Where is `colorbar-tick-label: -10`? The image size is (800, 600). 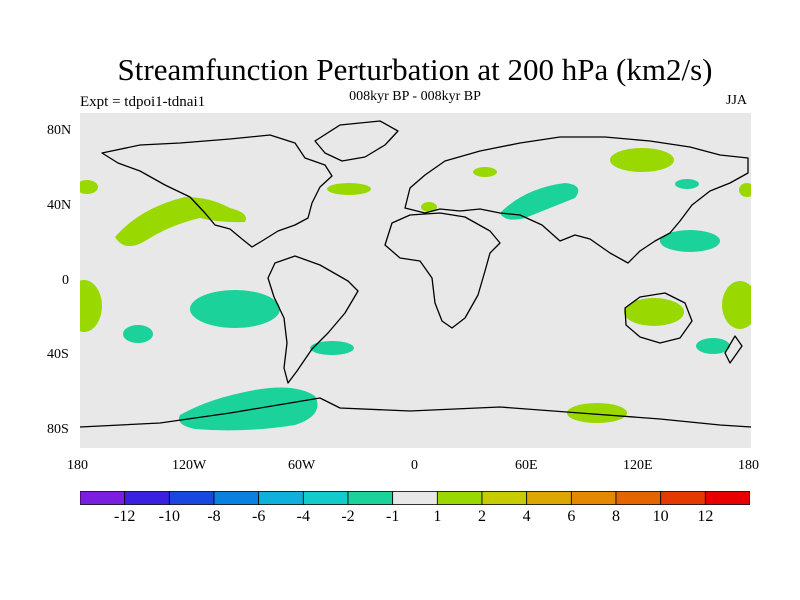
colorbar-tick-label: -10 is located at coordinates (169, 516).